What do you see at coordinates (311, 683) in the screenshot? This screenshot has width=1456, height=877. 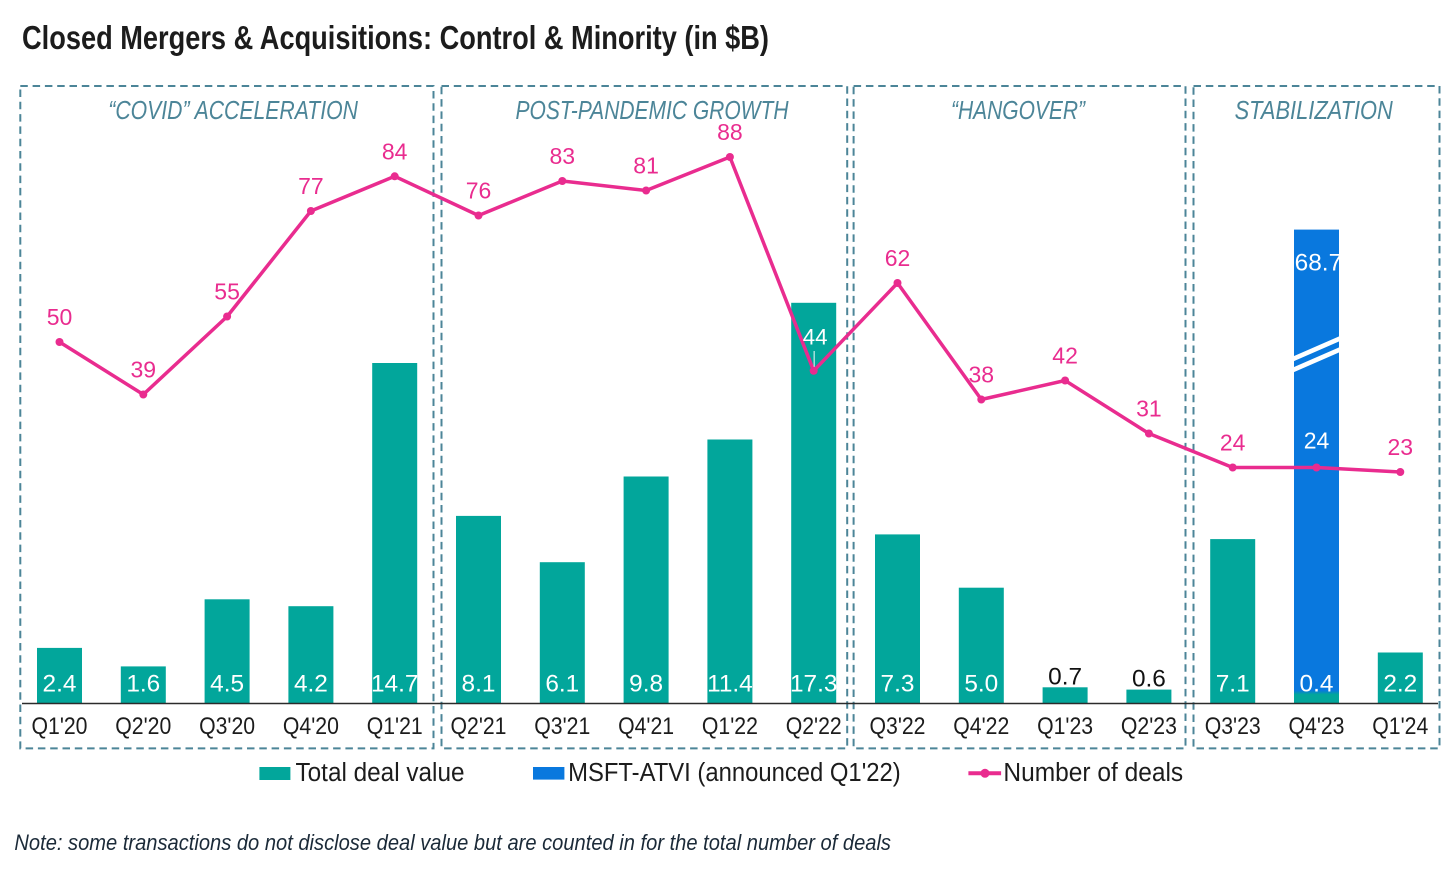 I see `svg-text: 4.2` at bounding box center [311, 683].